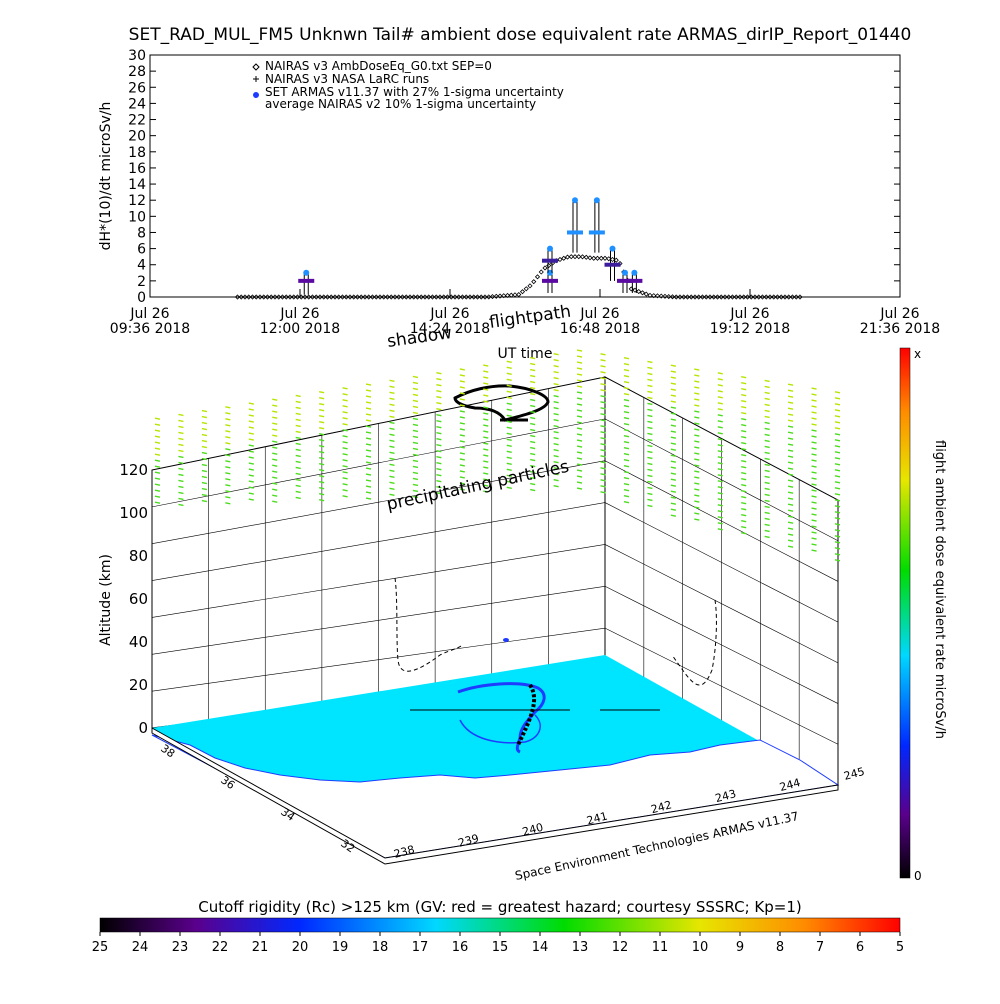 This screenshot has height=1004, width=1000. I want to click on annotation-particles: precipitating particles, so click(478, 486).